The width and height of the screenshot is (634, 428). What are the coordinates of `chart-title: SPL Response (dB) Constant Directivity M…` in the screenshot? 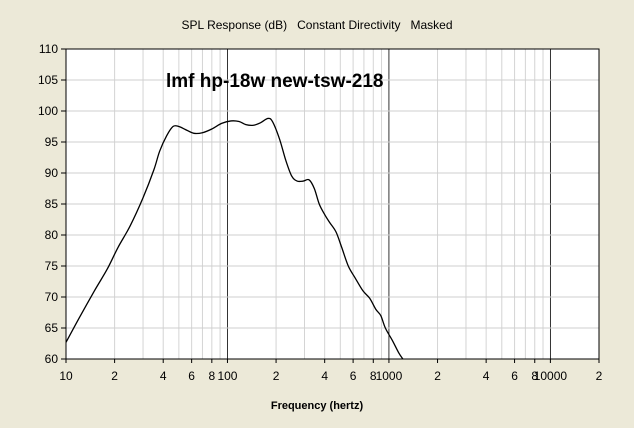 It's located at (317, 25).